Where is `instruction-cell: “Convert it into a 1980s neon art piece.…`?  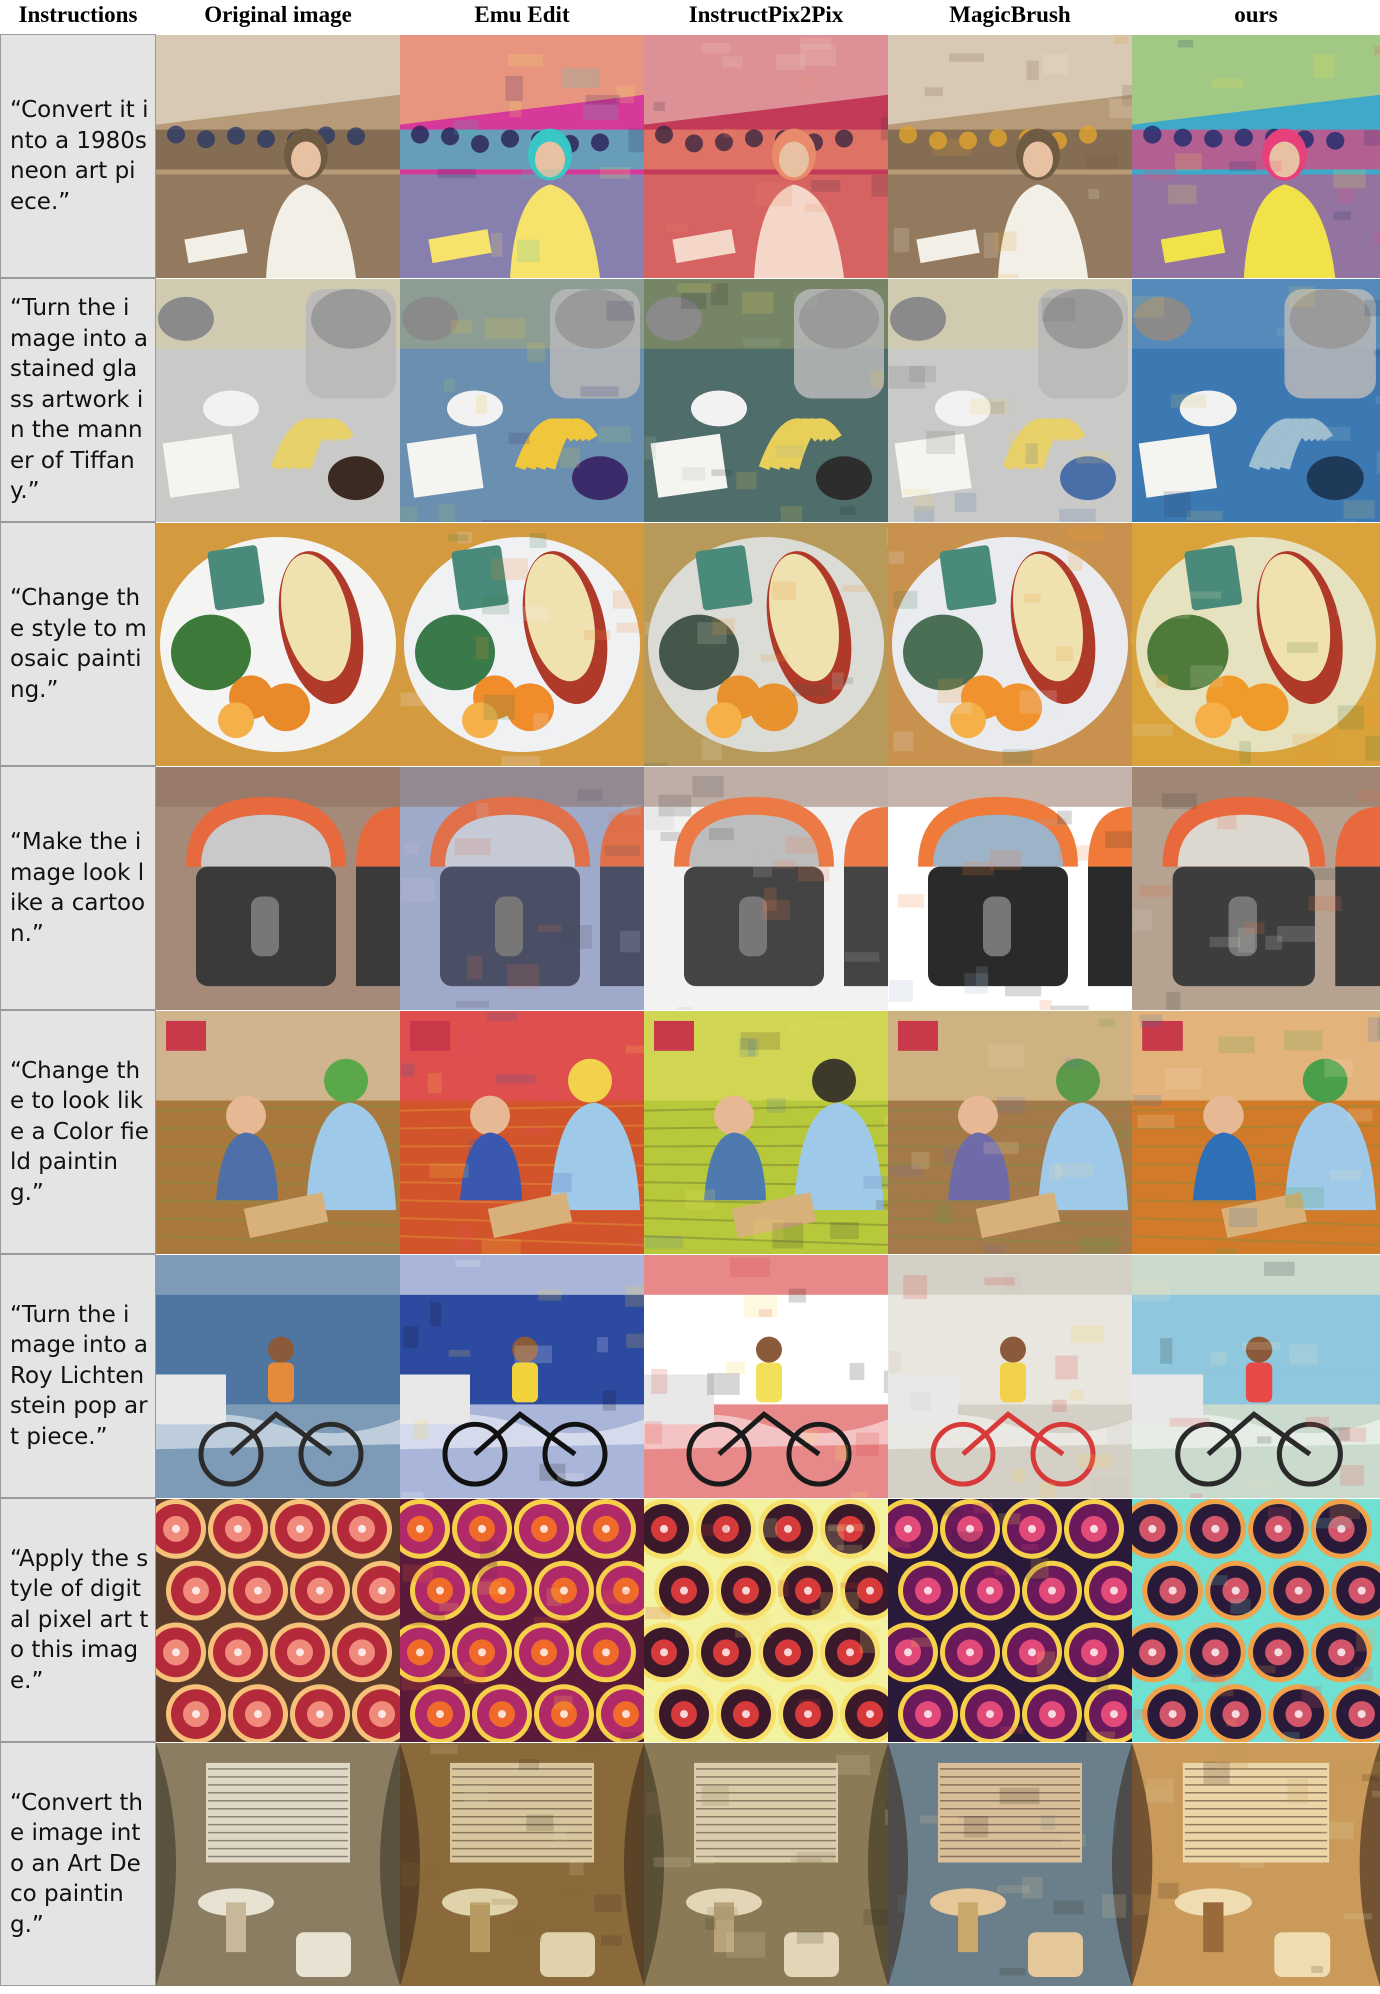
instruction-cell: “Convert it into a 1980s neon art piece.… is located at coordinates (78, 156).